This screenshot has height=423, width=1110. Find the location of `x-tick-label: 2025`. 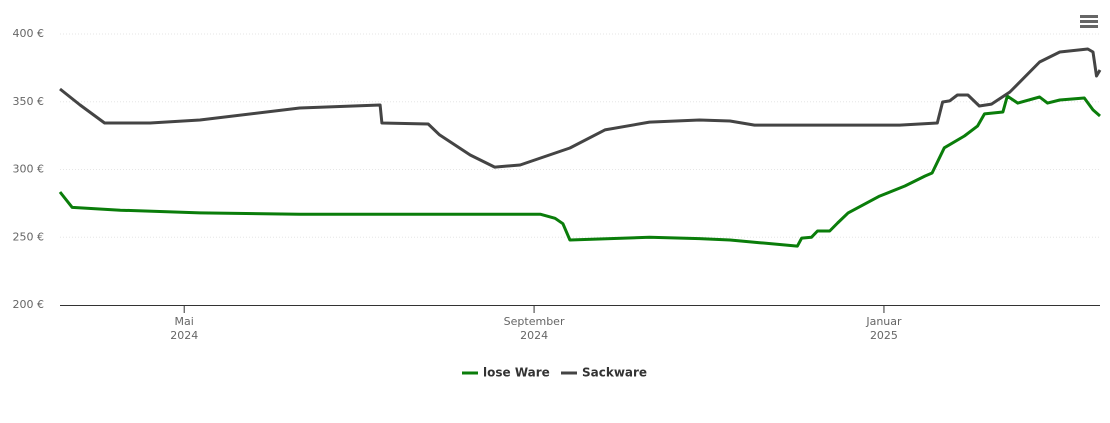

x-tick-label: 2025 is located at coordinates (884, 335).